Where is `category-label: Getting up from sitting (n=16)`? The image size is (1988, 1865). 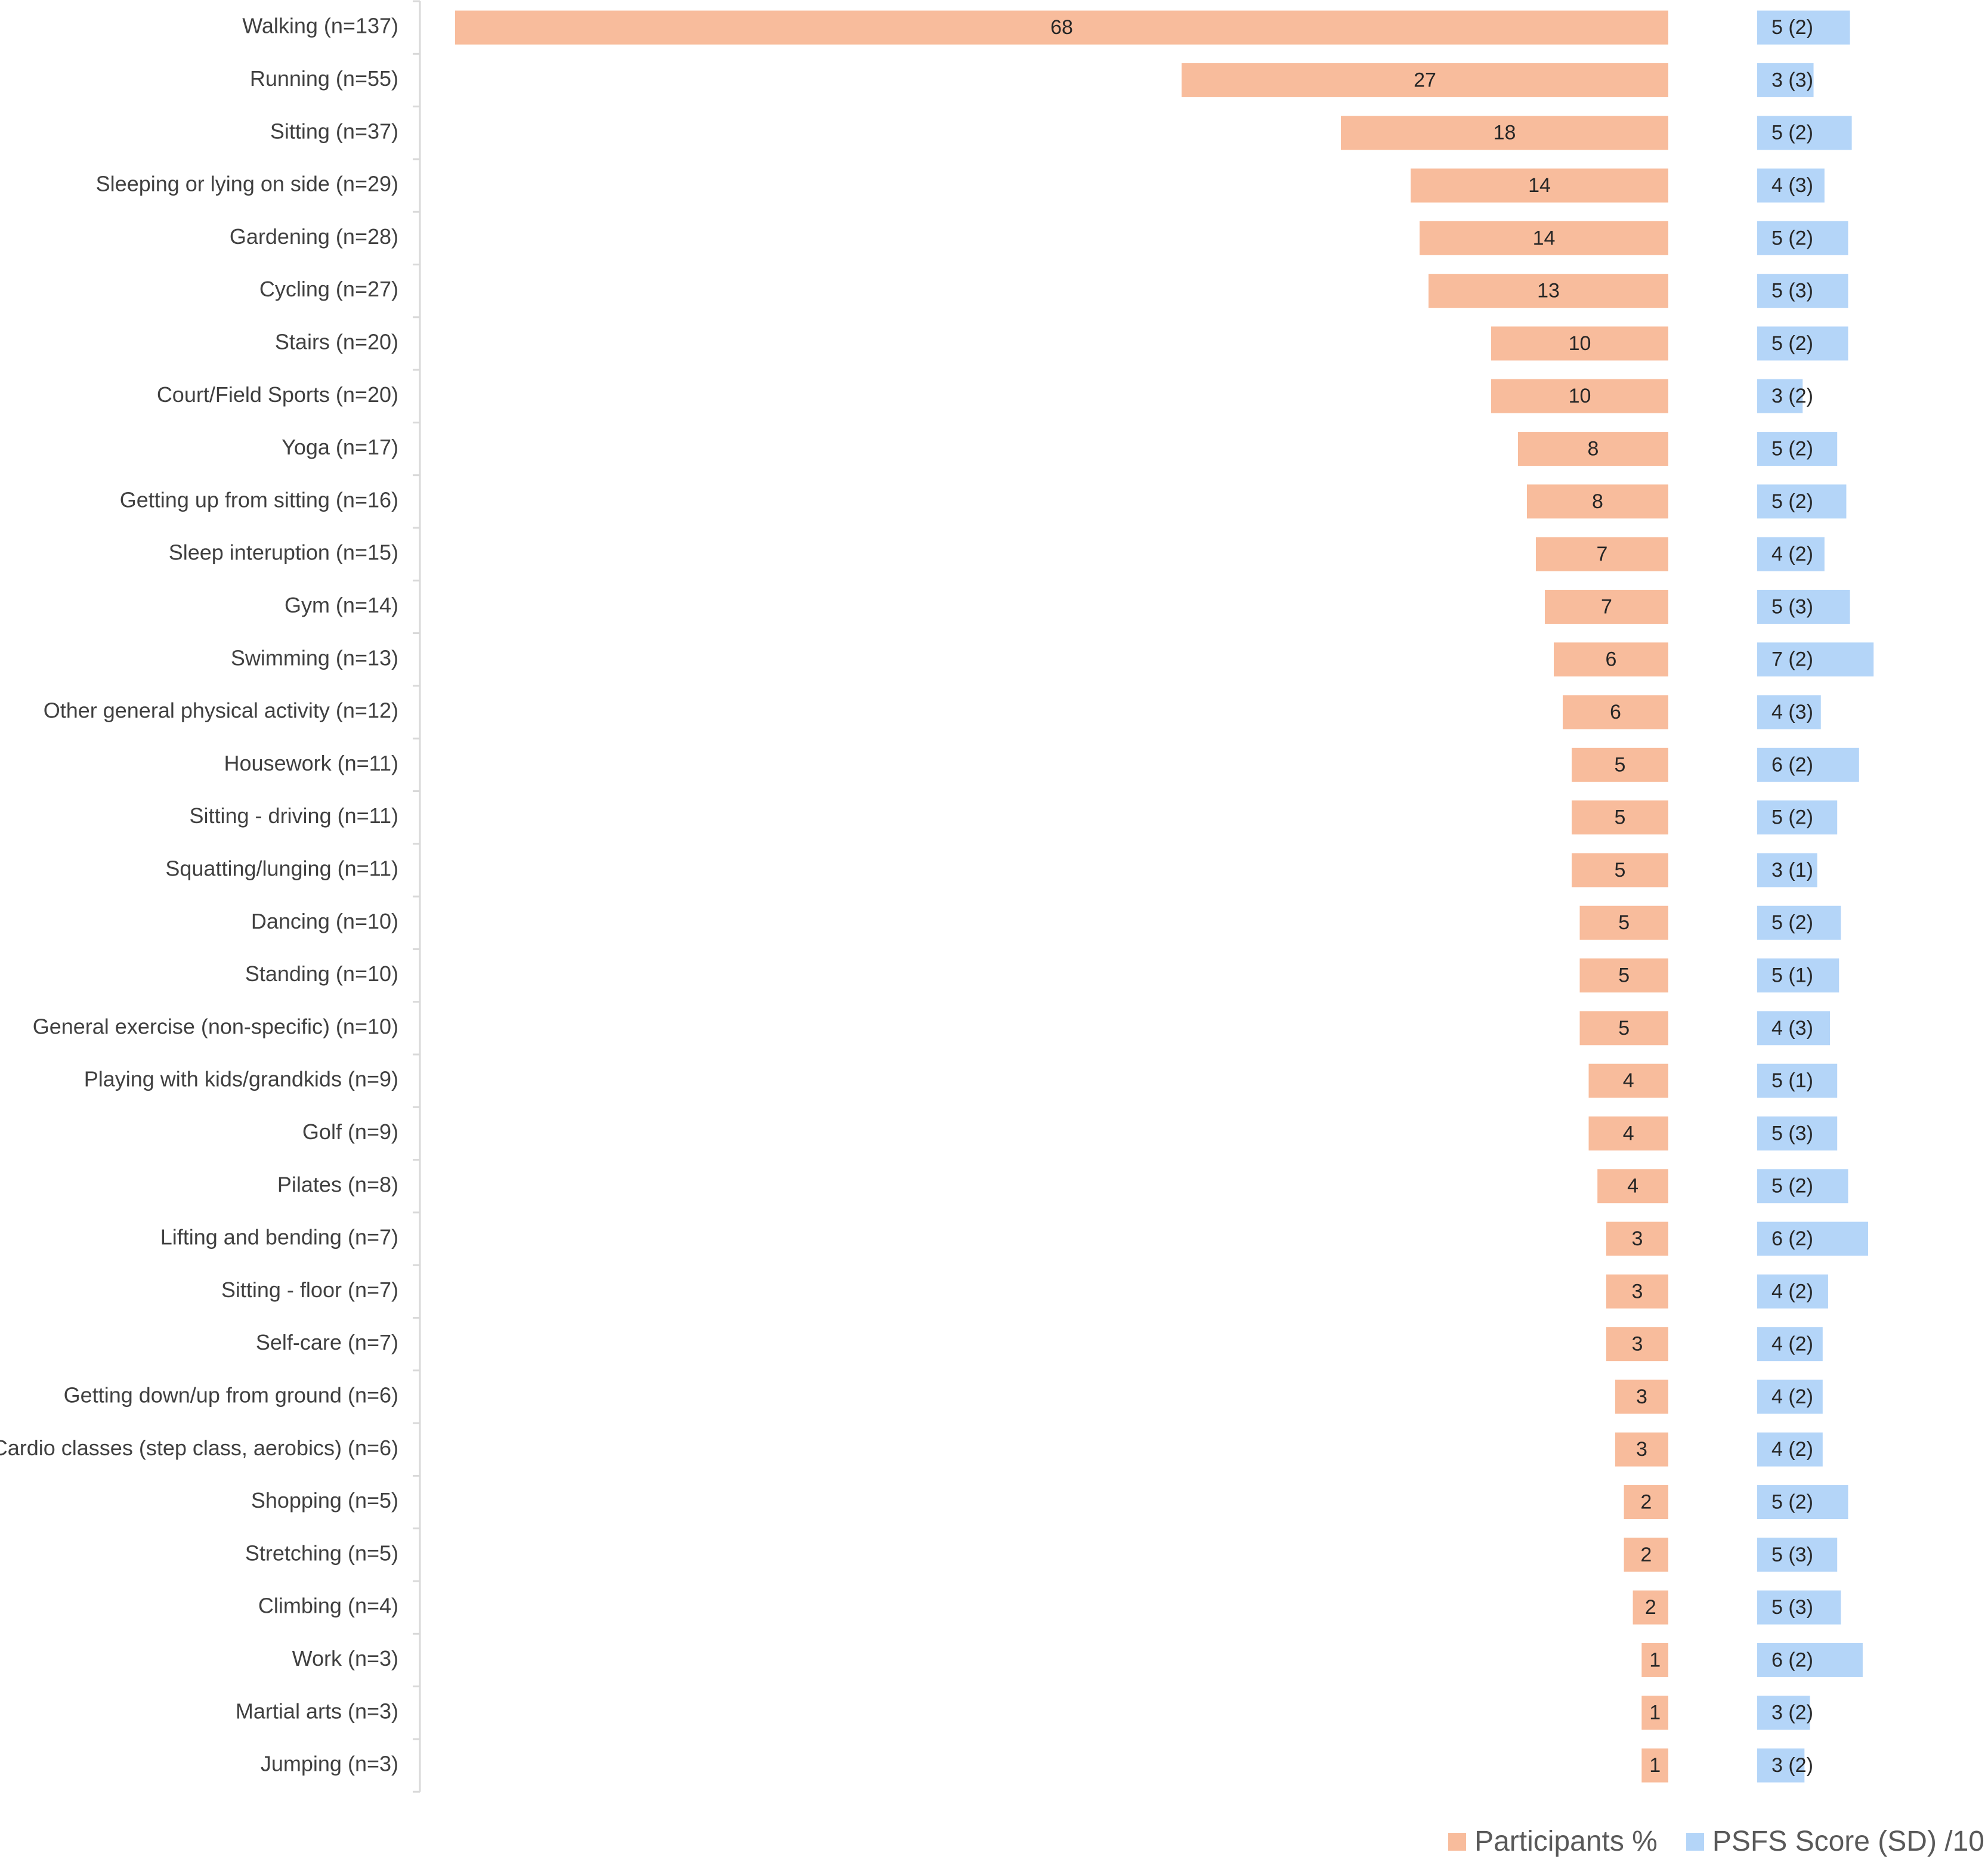 category-label: Getting up from sitting (n=16) is located at coordinates (259, 499).